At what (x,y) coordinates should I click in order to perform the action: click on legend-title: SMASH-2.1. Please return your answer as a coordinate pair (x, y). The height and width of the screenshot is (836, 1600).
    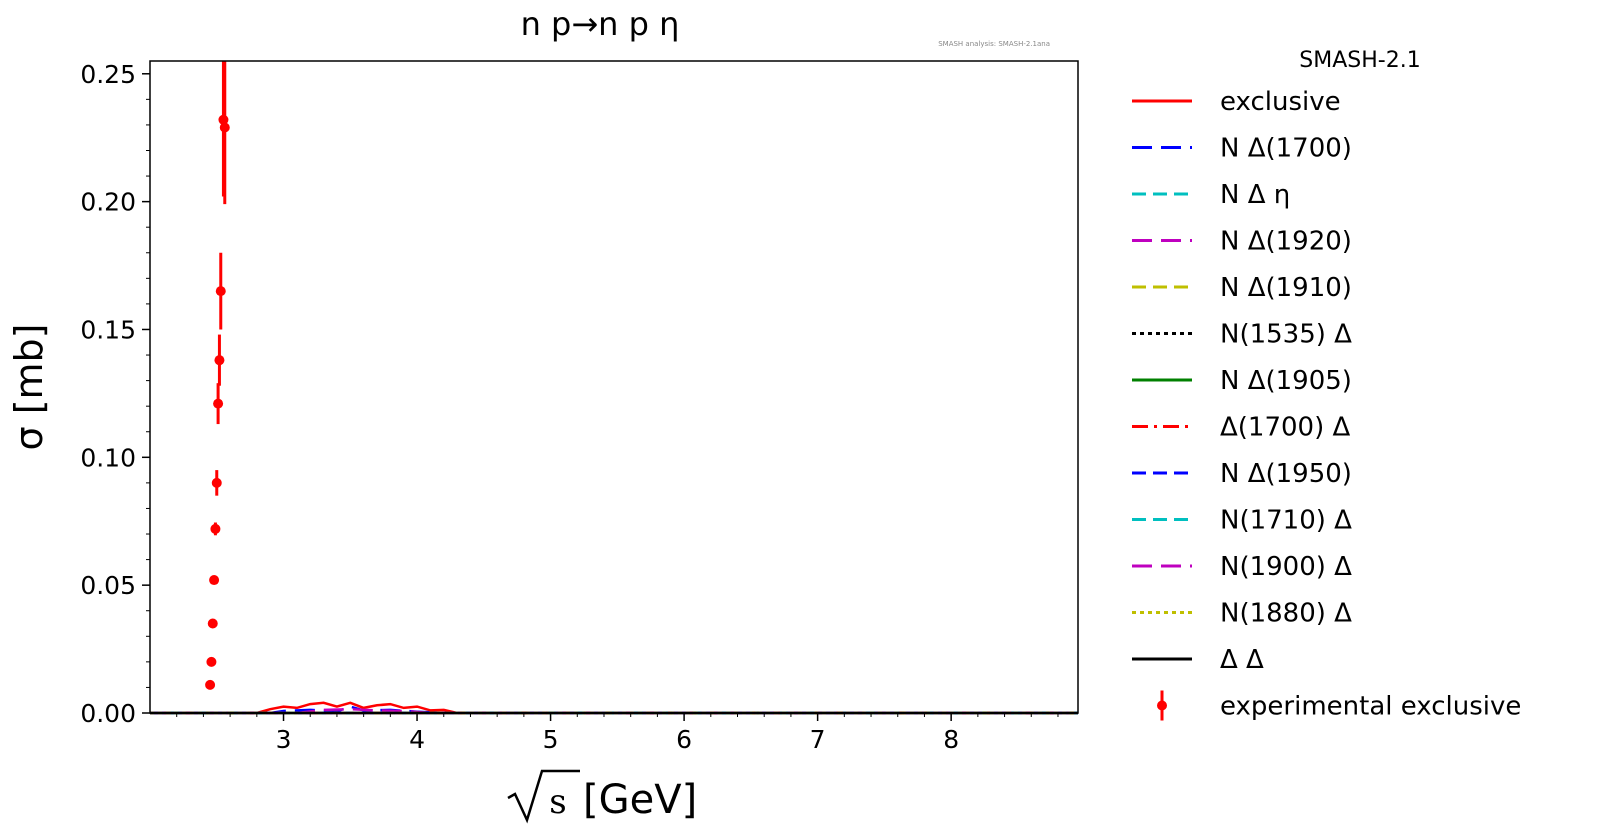
    Looking at the image, I should click on (1359, 60).